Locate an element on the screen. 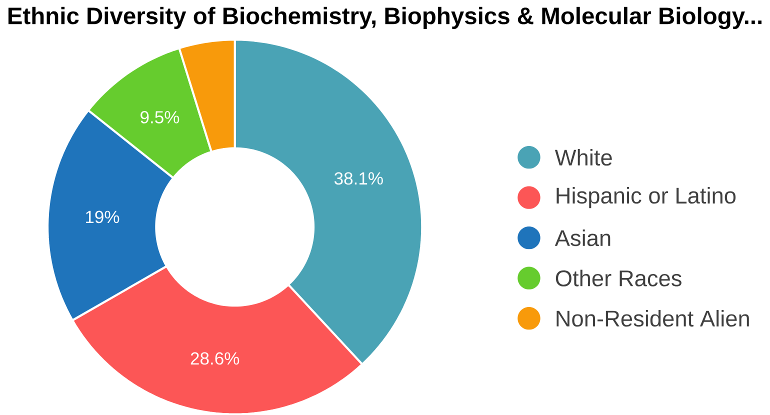 The image size is (770, 415). data-label: 38.1% is located at coordinates (358, 178).